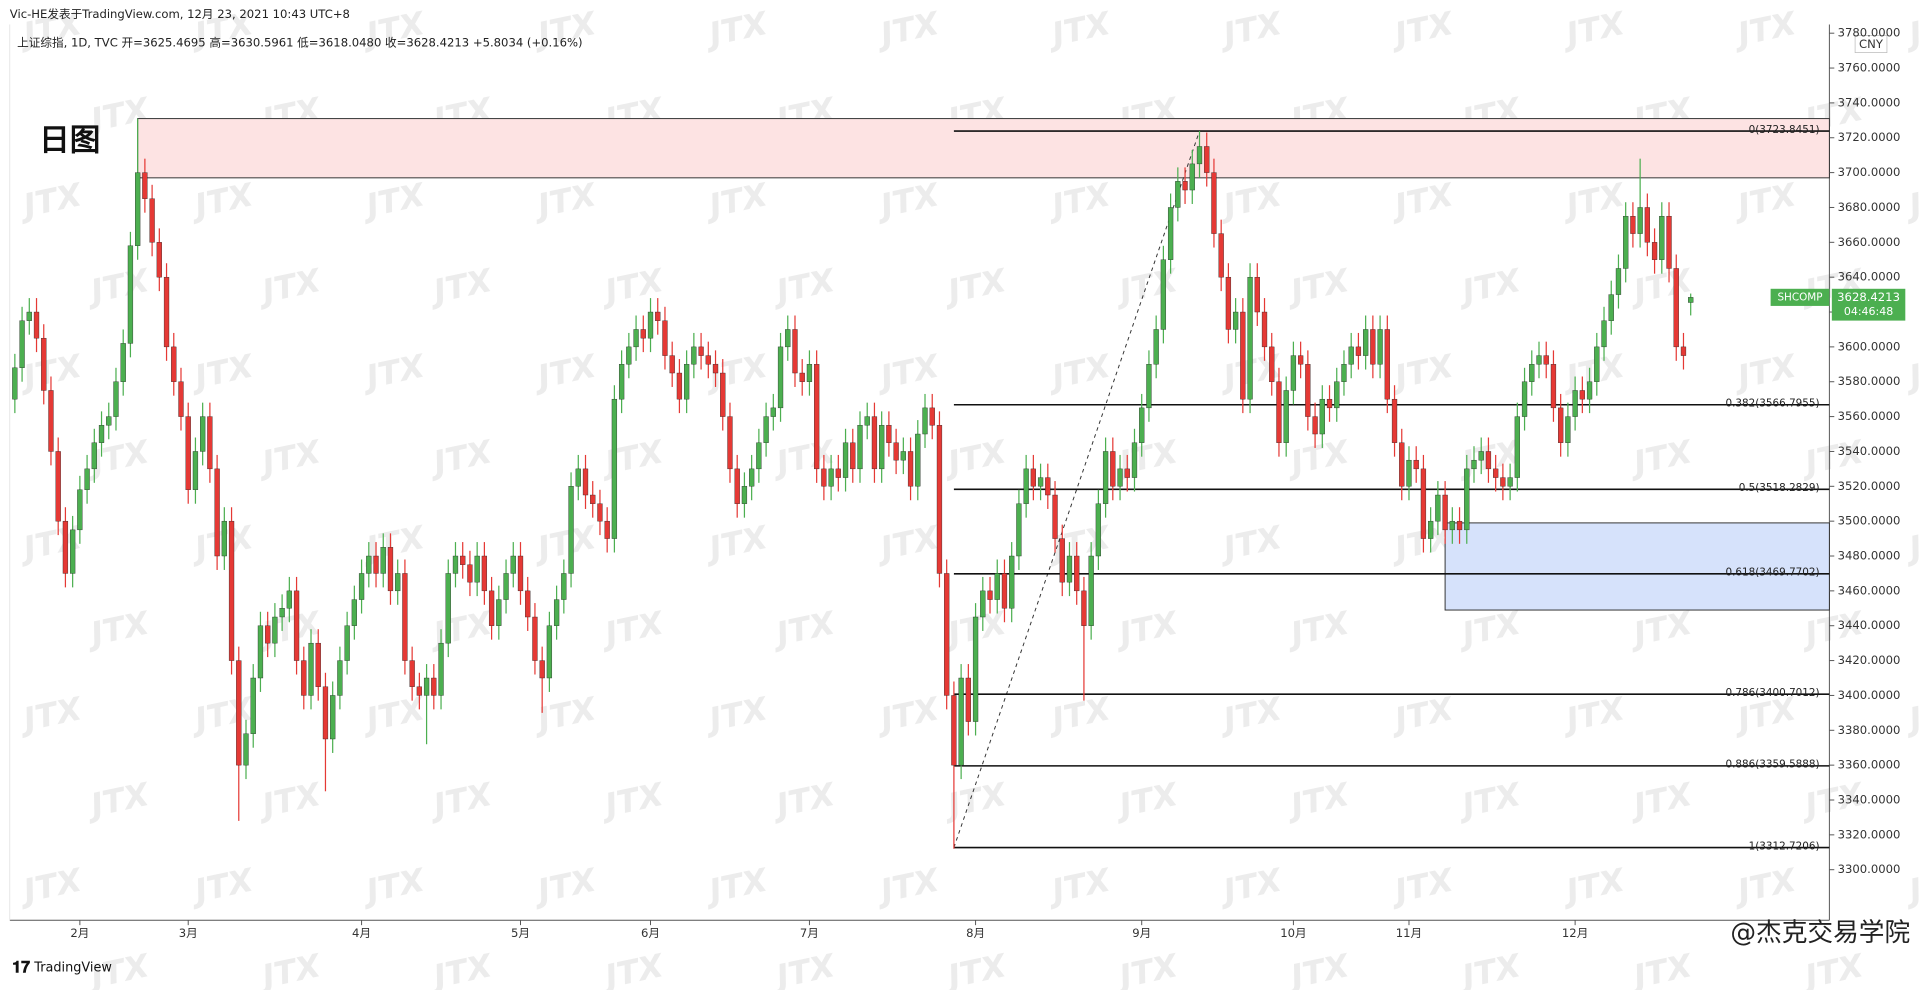 Image resolution: width=1920 pixels, height=990 pixels. Describe the element at coordinates (79, 933) in the screenshot. I see `x-tick-label: 2月` at that location.